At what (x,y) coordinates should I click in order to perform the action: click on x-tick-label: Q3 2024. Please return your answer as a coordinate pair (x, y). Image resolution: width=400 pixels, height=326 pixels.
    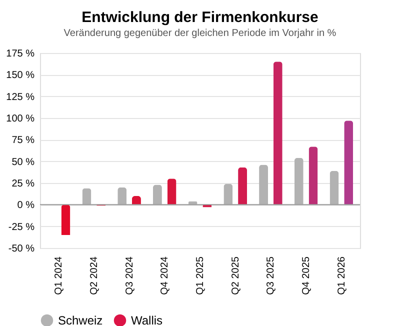
    Looking at the image, I should click on (130, 275).